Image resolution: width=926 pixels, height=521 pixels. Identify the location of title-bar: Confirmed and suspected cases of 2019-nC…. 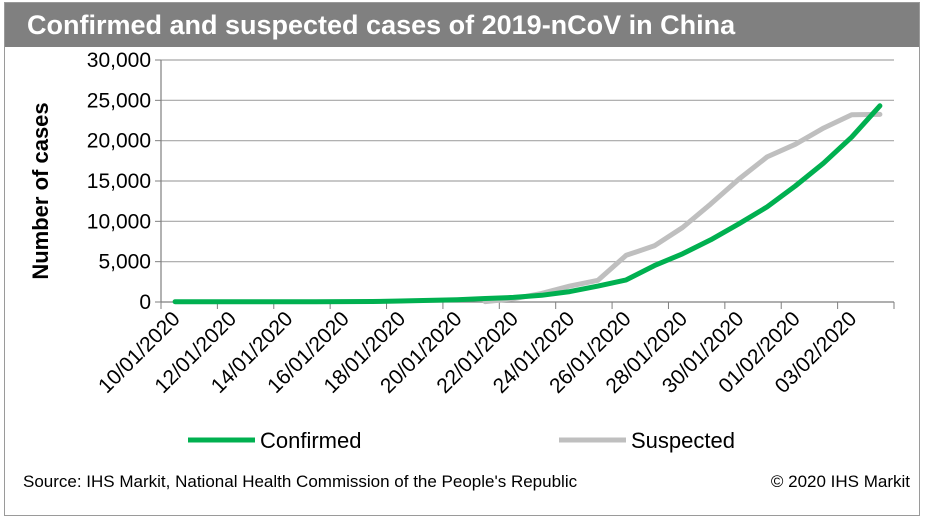
(462, 25).